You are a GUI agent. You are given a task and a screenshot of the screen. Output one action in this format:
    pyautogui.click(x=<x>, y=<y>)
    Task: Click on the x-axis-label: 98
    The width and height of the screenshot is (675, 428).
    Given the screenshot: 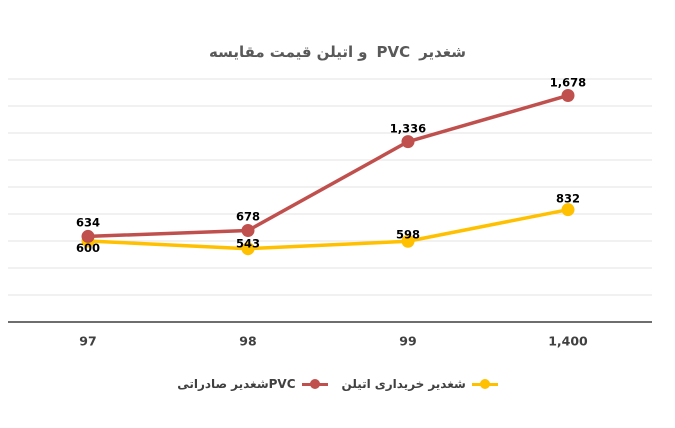 What is the action you would take?
    pyautogui.click(x=247, y=341)
    